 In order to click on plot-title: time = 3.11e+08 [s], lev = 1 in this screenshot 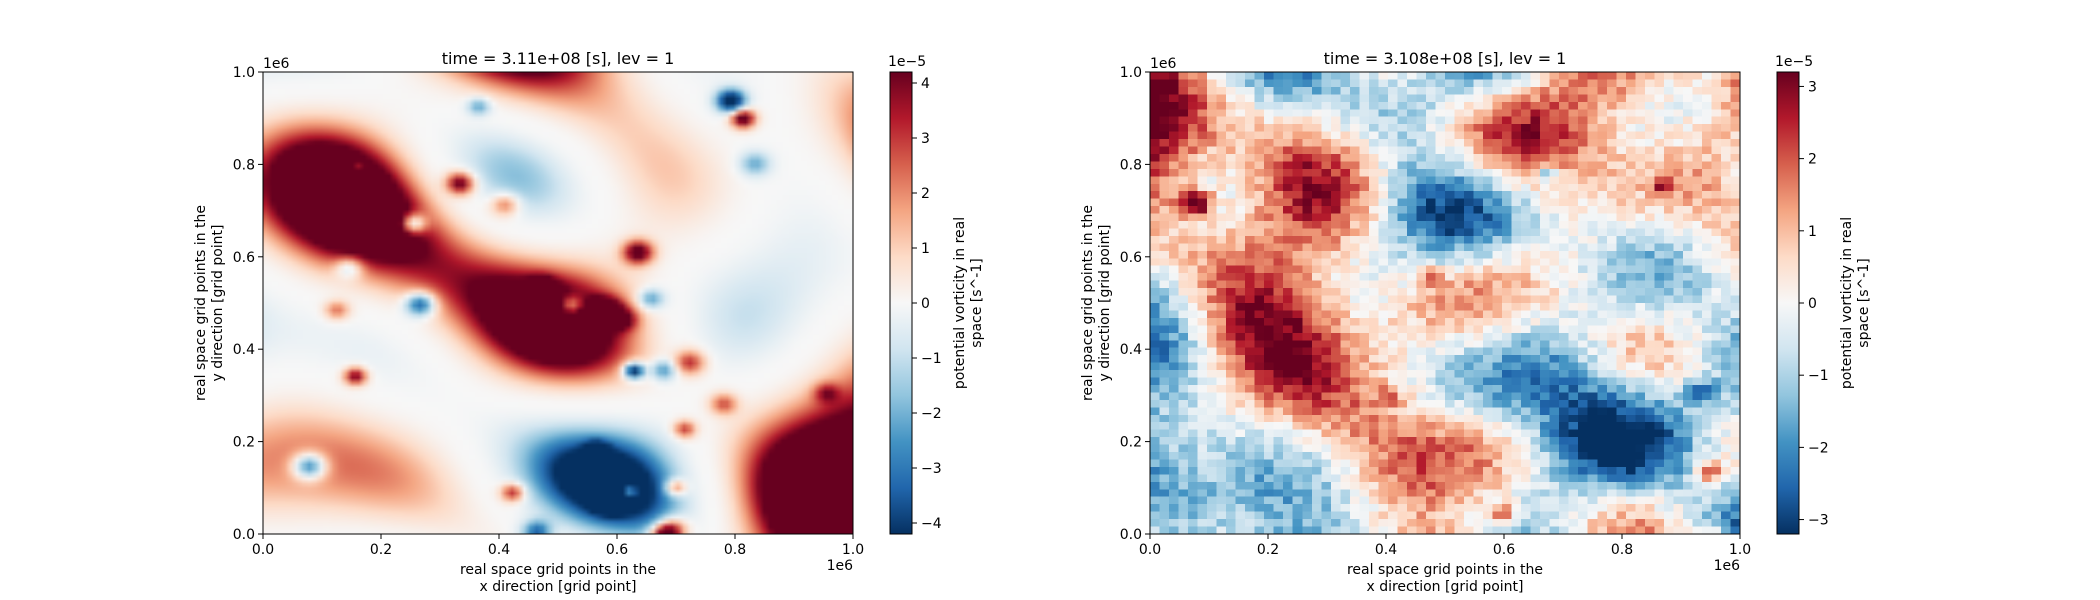, I will do `click(558, 58)`.